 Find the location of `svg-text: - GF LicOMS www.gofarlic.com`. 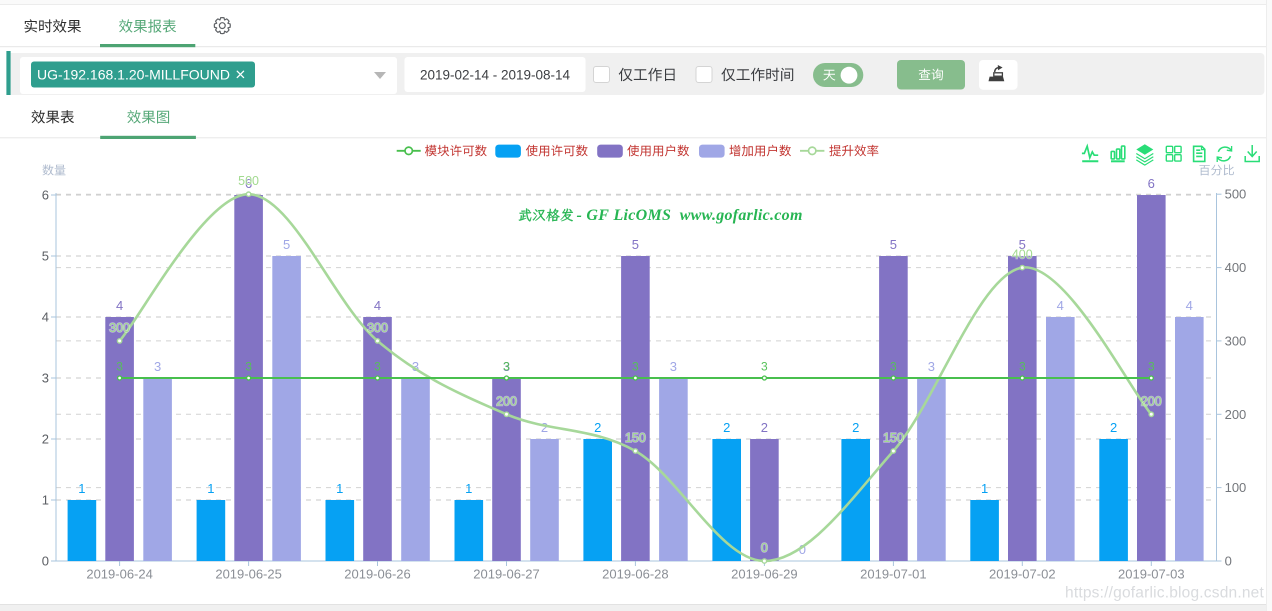

svg-text: - GF LicOMS www.gofarlic.com is located at coordinates (690, 215).